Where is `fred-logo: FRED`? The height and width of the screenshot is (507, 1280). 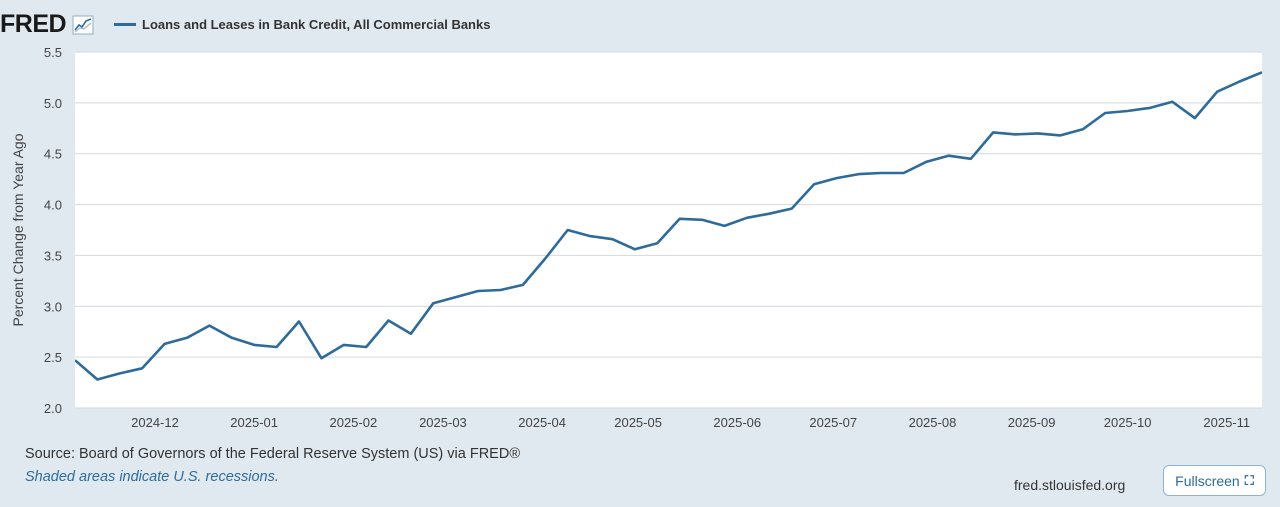 fred-logo: FRED is located at coordinates (33, 24).